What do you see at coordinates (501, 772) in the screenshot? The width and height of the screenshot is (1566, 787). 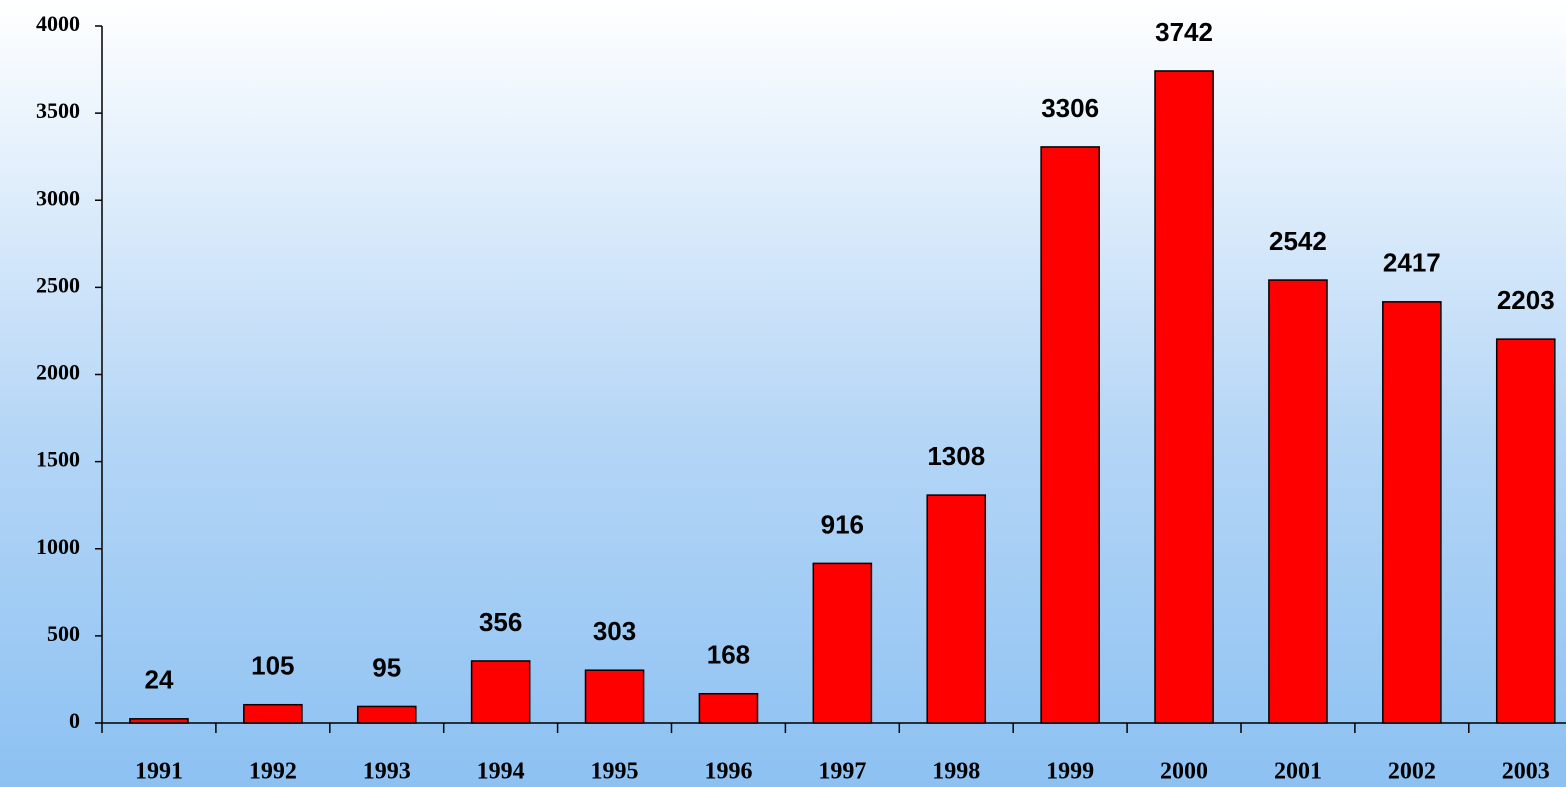 I see `x-tick-label: 1994` at bounding box center [501, 772].